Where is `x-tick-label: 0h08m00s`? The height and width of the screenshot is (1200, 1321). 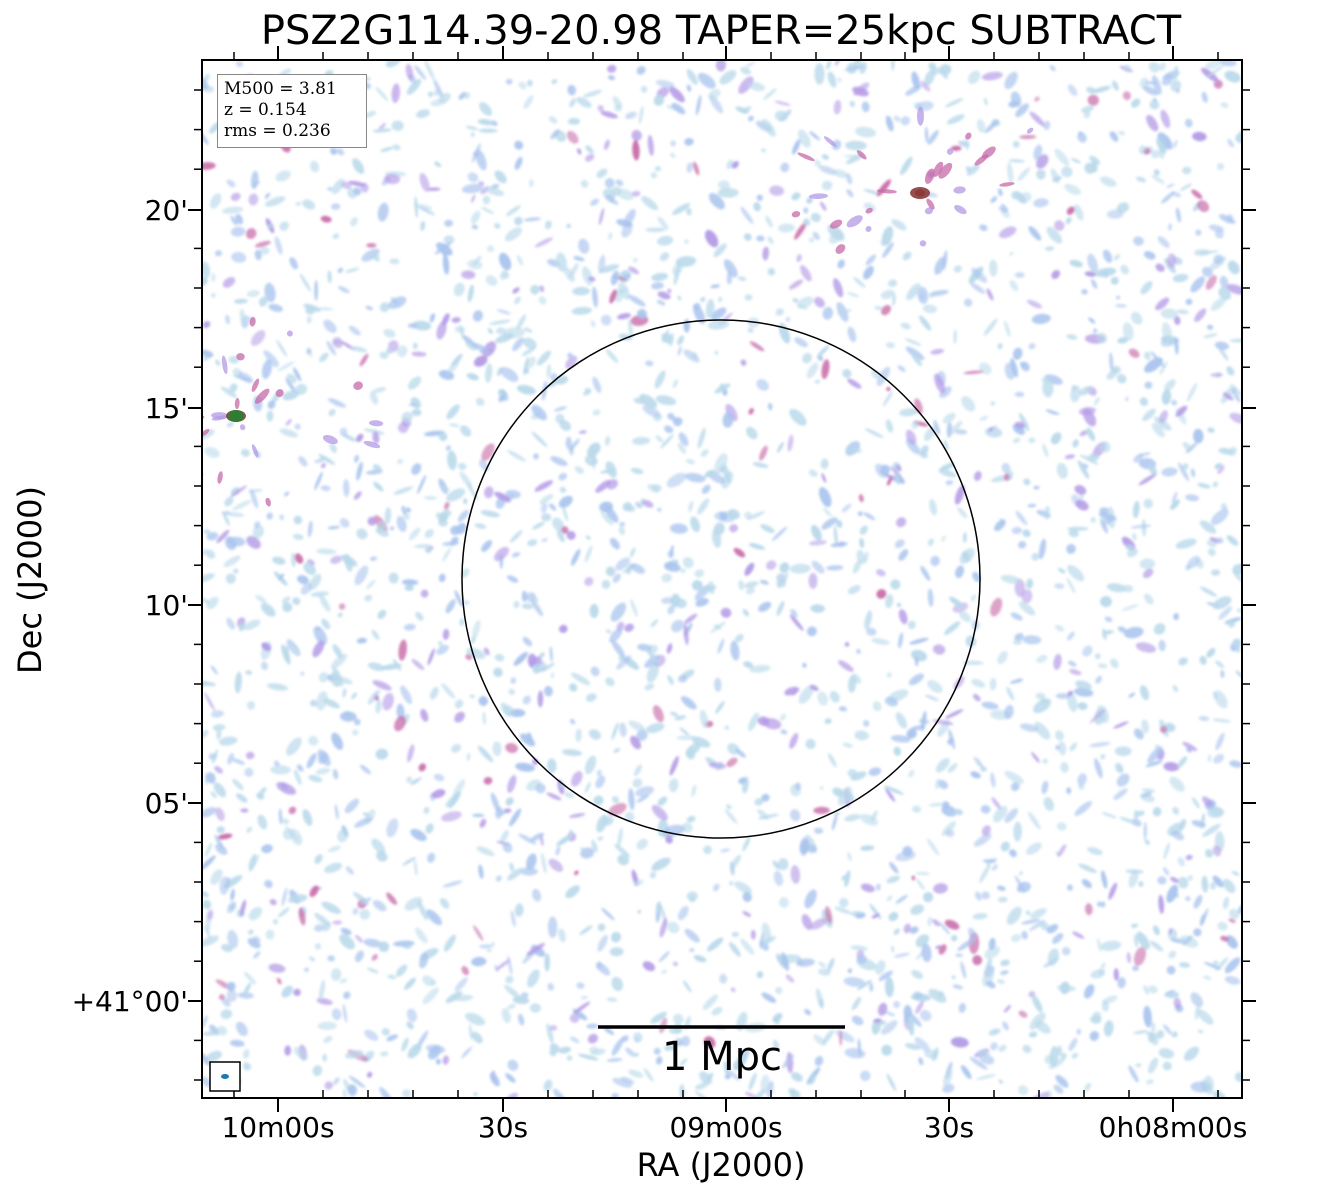
x-tick-label: 0h08m00s is located at coordinates (1173, 1127).